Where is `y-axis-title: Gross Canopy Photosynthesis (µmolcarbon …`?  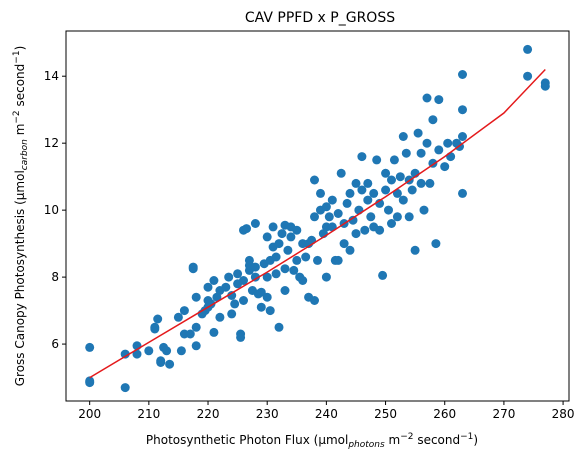
y-axis-title: Gross Canopy Photosynthesis (µmolcarbon … is located at coordinates (21, 216).